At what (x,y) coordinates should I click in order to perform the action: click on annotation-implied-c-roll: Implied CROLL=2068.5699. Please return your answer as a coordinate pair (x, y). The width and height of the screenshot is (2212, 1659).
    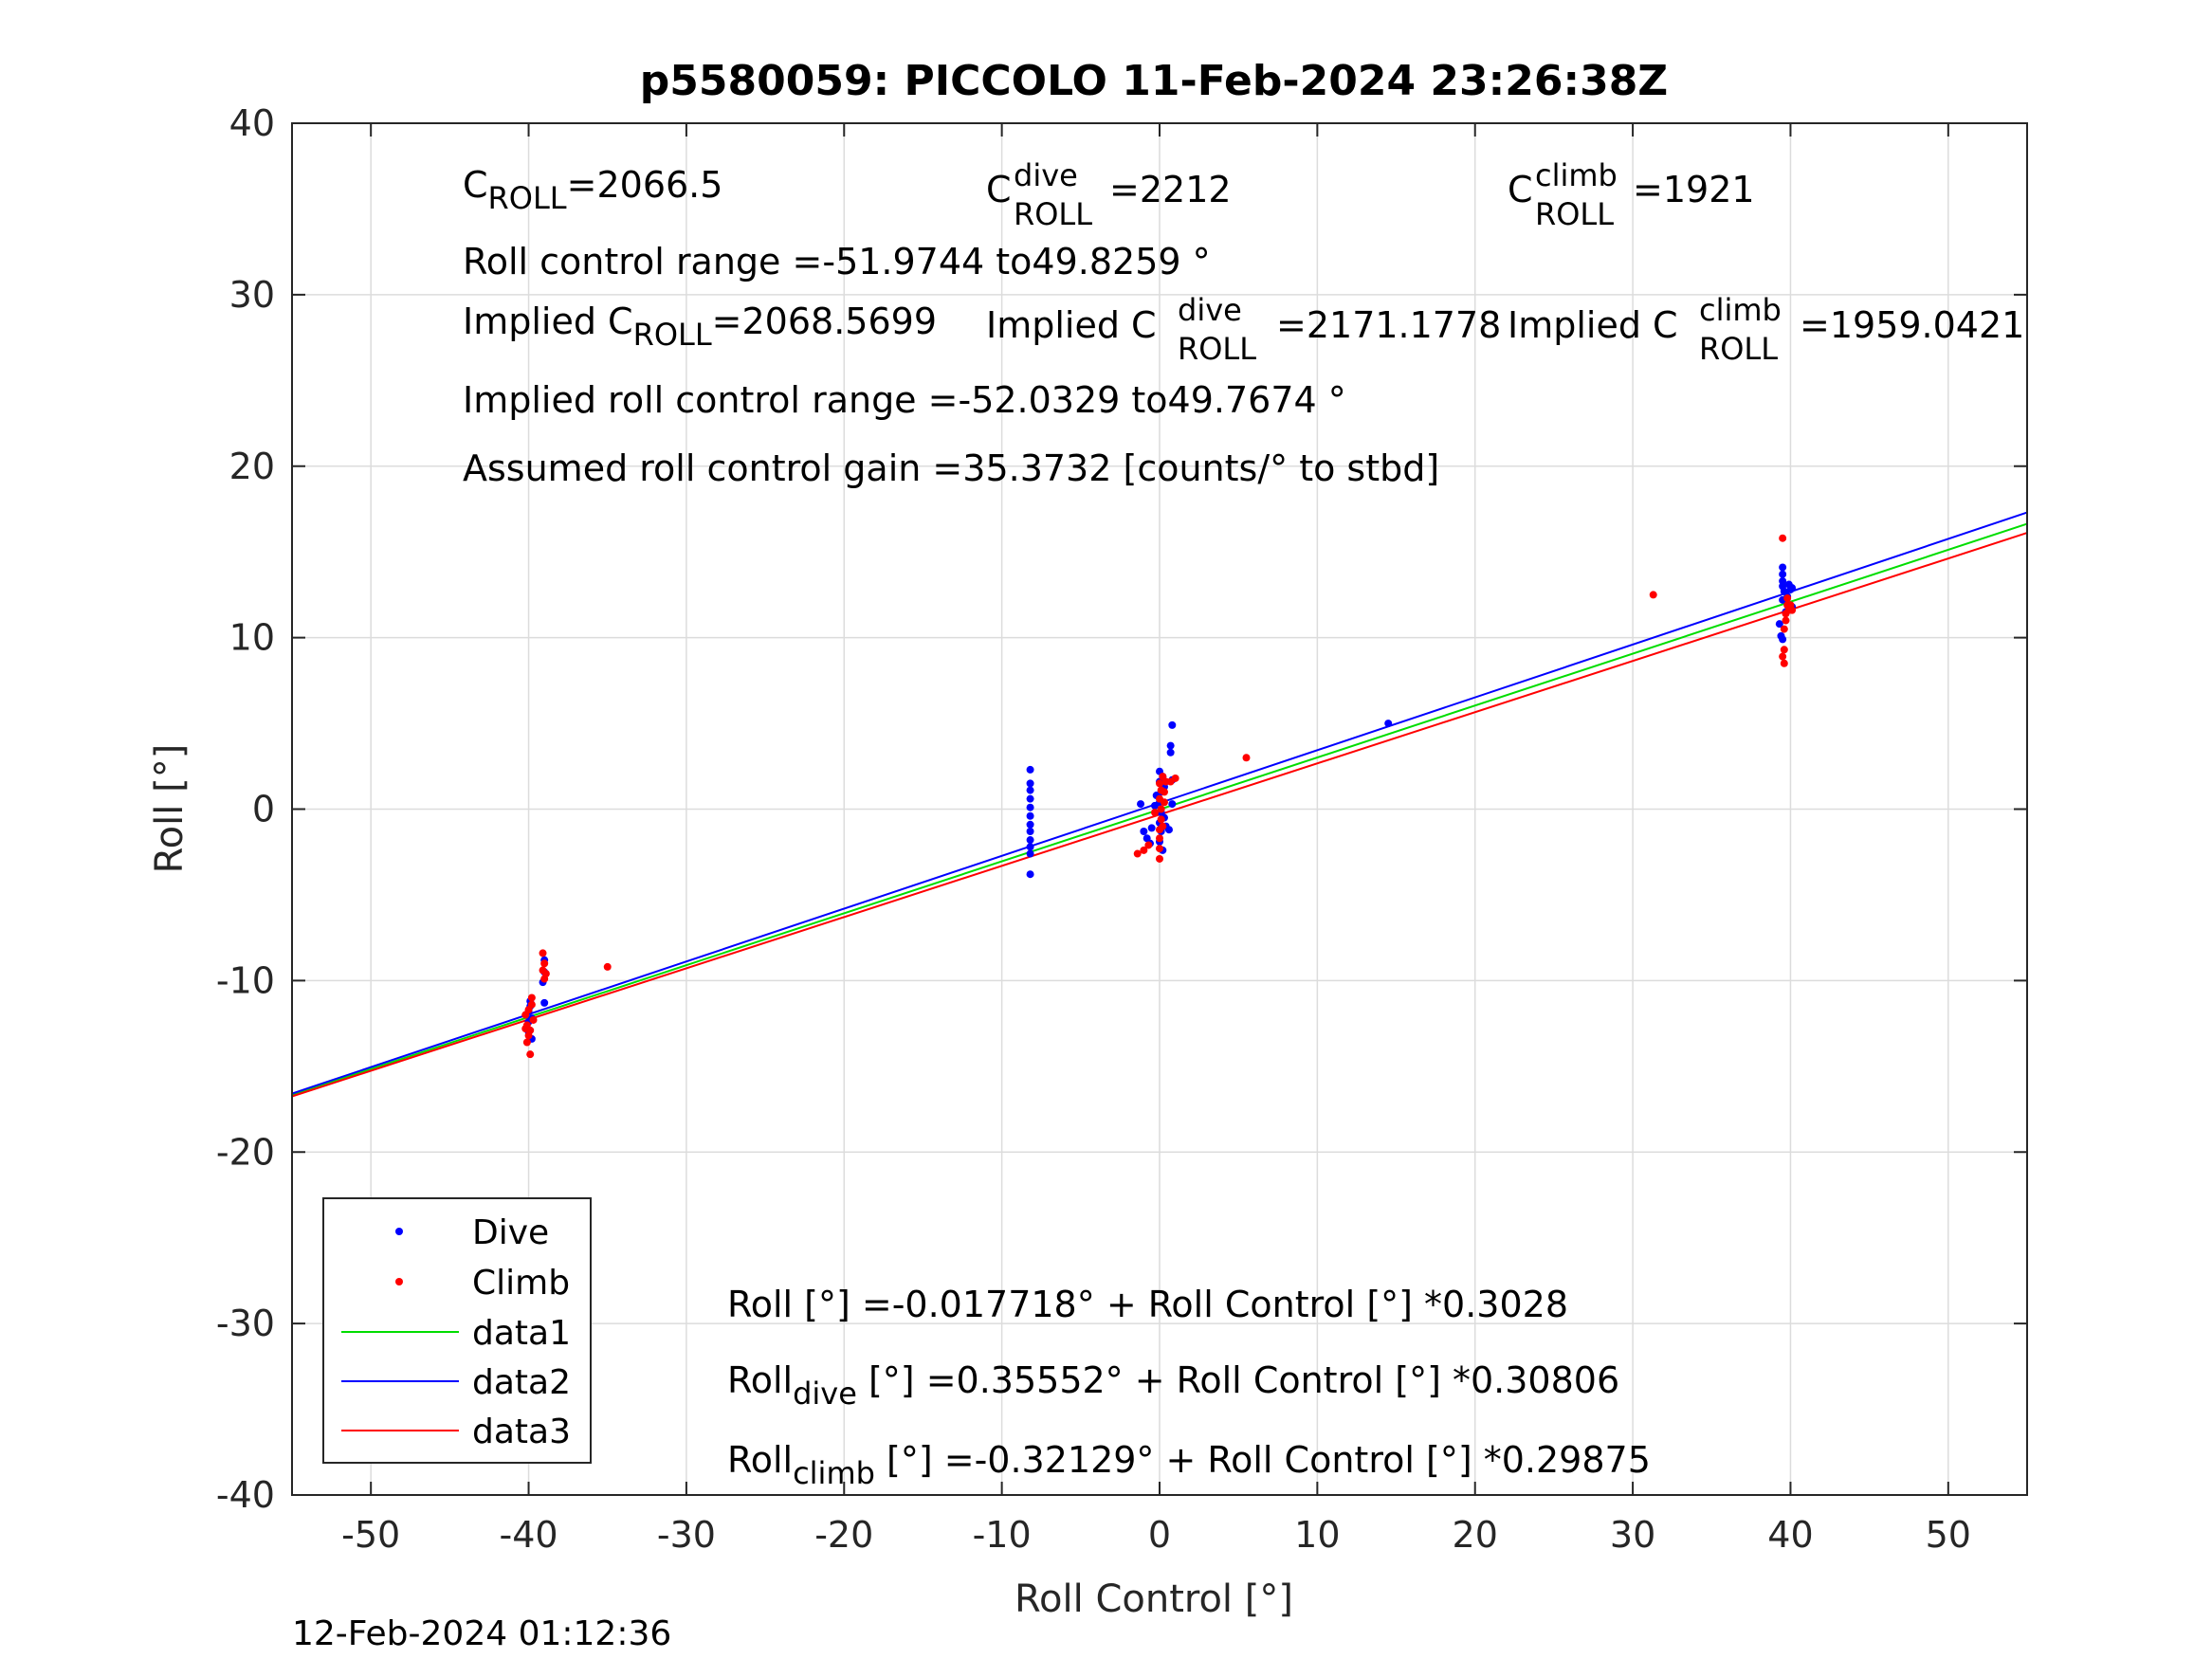
    Looking at the image, I should click on (700, 327).